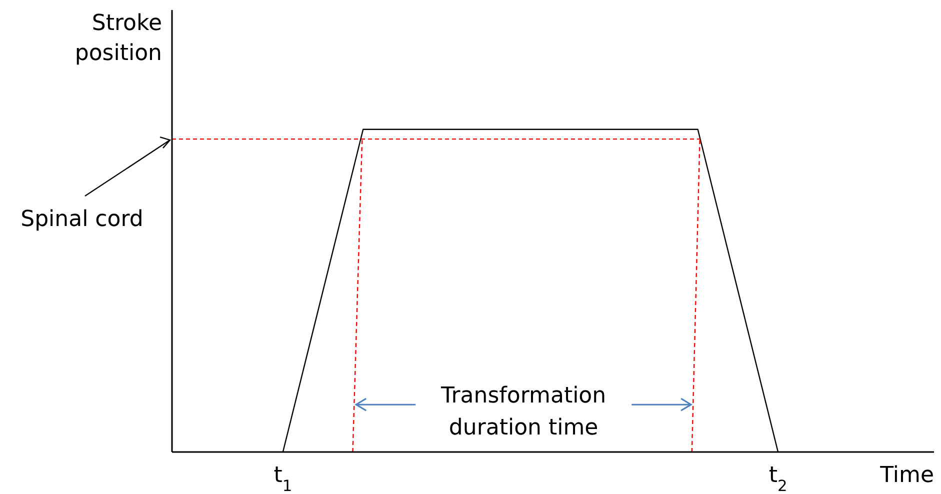 This screenshot has width=941, height=494. I want to click on annotation: Spinal cord, so click(82, 219).